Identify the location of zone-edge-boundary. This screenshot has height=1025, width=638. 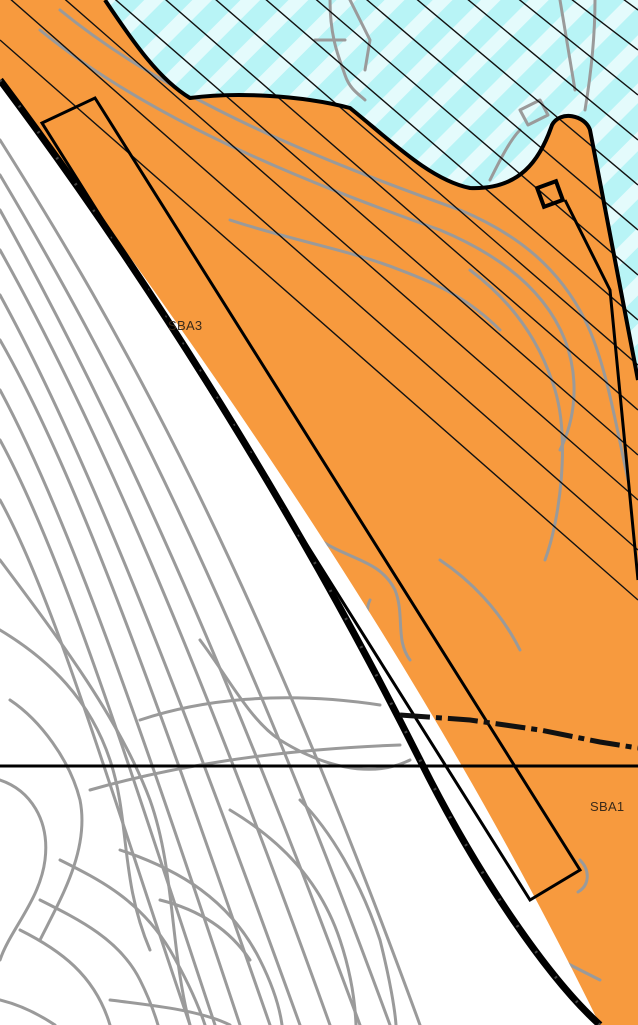
(600, 390).